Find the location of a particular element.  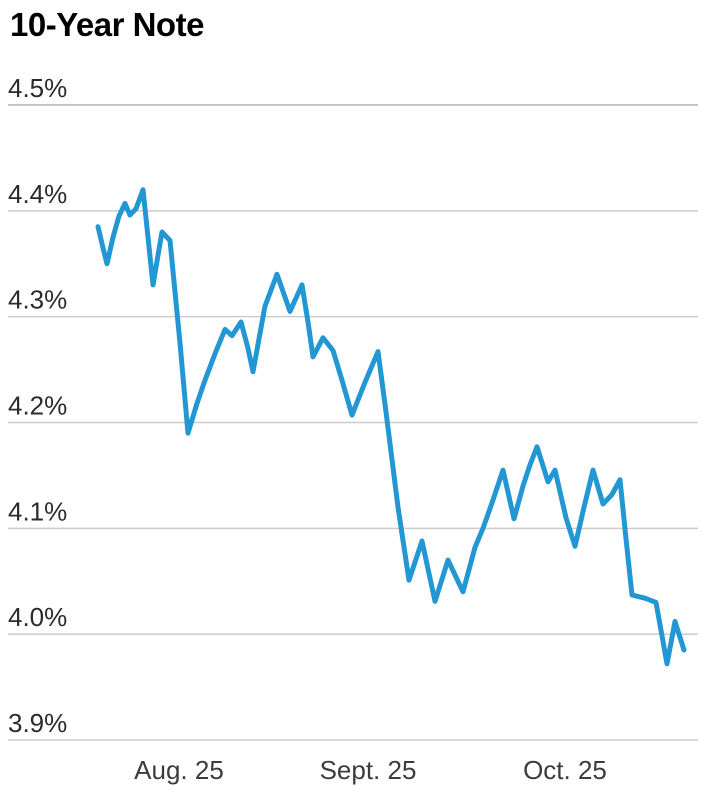

y-axis-label: 3.9% is located at coordinates (37, 723).